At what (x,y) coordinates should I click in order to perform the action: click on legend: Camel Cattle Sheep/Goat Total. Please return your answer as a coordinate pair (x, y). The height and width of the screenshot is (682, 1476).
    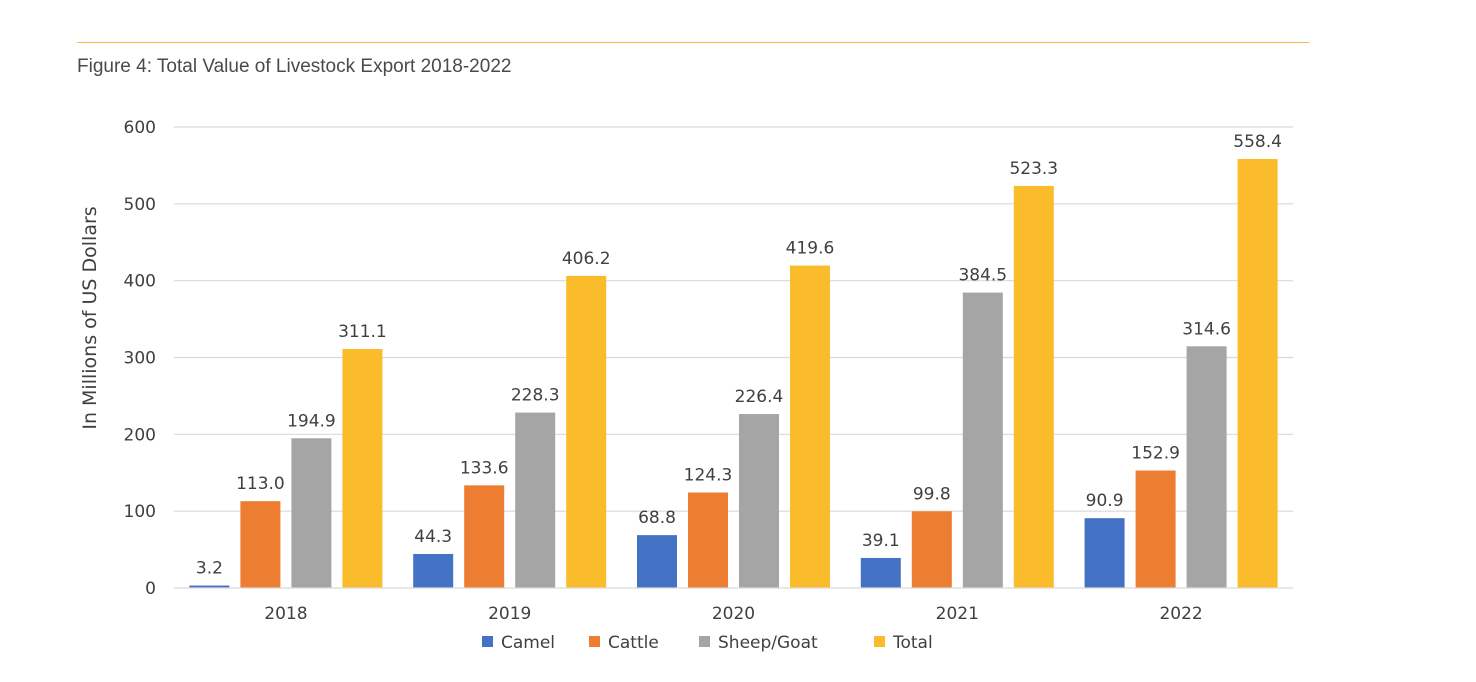
    Looking at the image, I should click on (707, 643).